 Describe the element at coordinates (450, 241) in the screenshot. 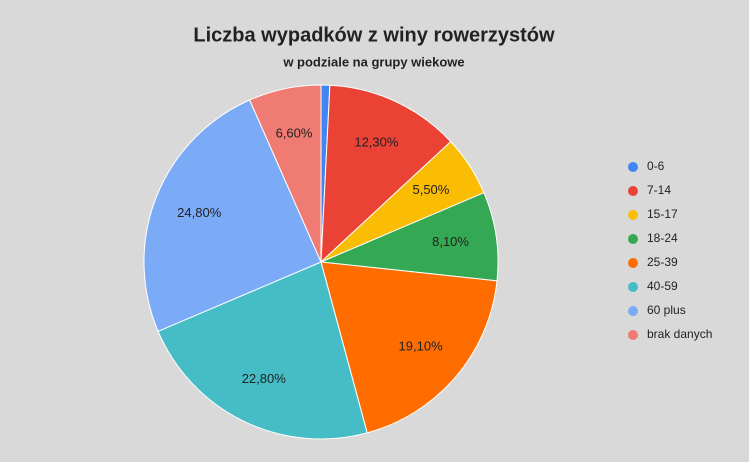

I see `slice-label: 8,10%` at that location.